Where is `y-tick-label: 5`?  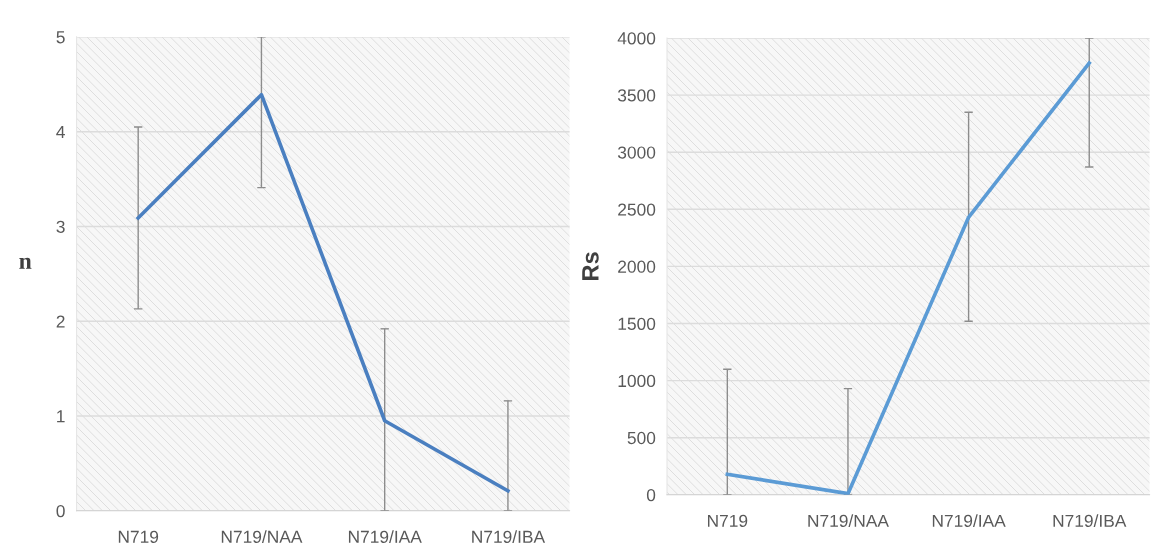
y-tick-label: 5 is located at coordinates (60, 37).